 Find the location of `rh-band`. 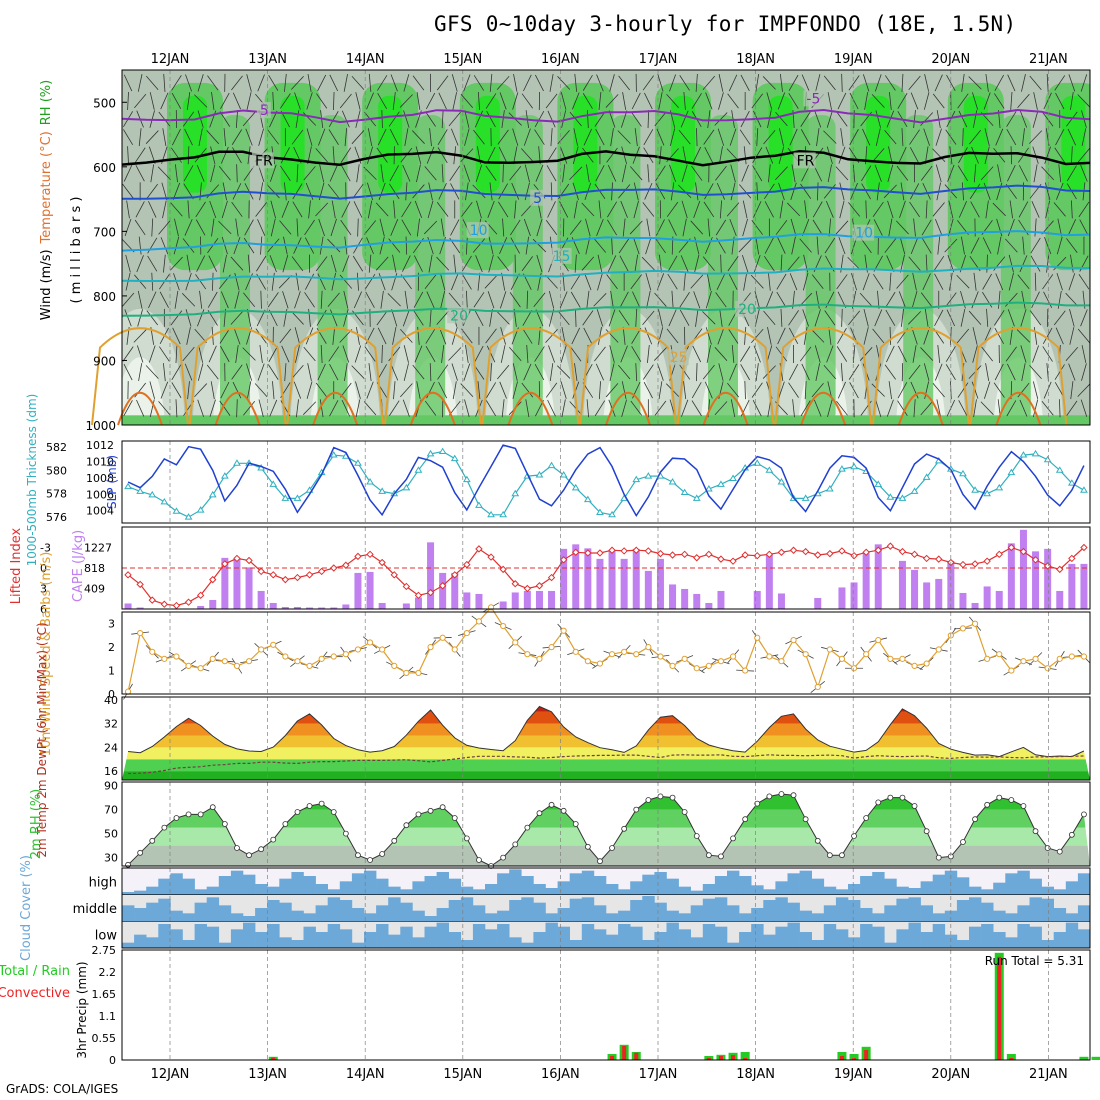

rh-band is located at coordinates (606, 795).